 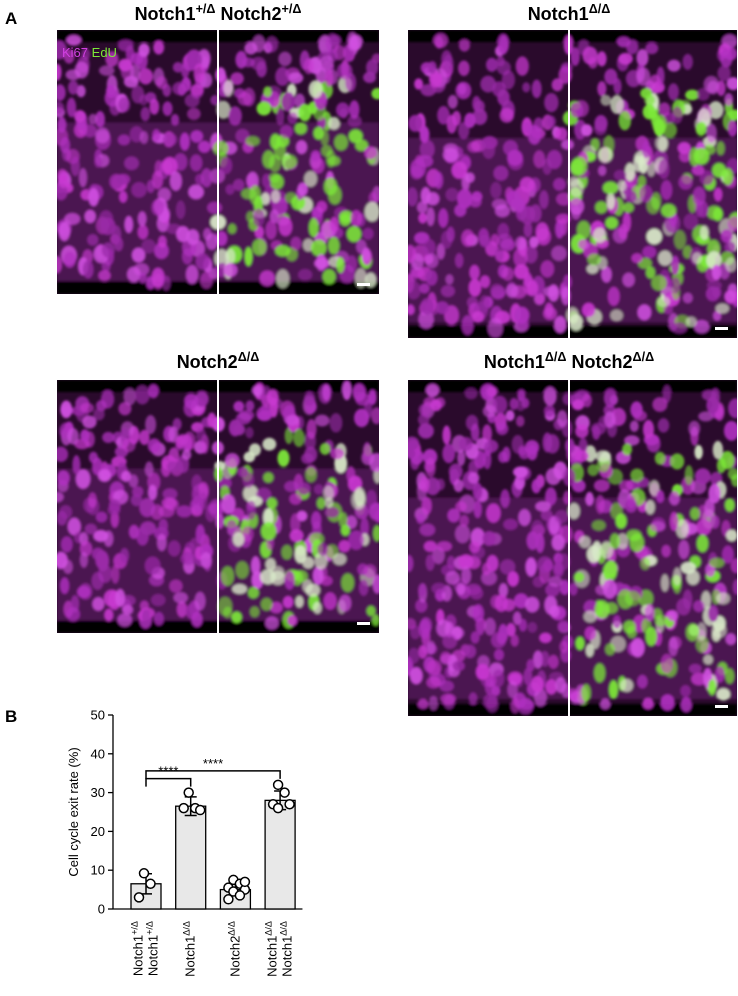 What do you see at coordinates (251, 14) in the screenshot?
I see `gene: Notch2` at bounding box center [251, 14].